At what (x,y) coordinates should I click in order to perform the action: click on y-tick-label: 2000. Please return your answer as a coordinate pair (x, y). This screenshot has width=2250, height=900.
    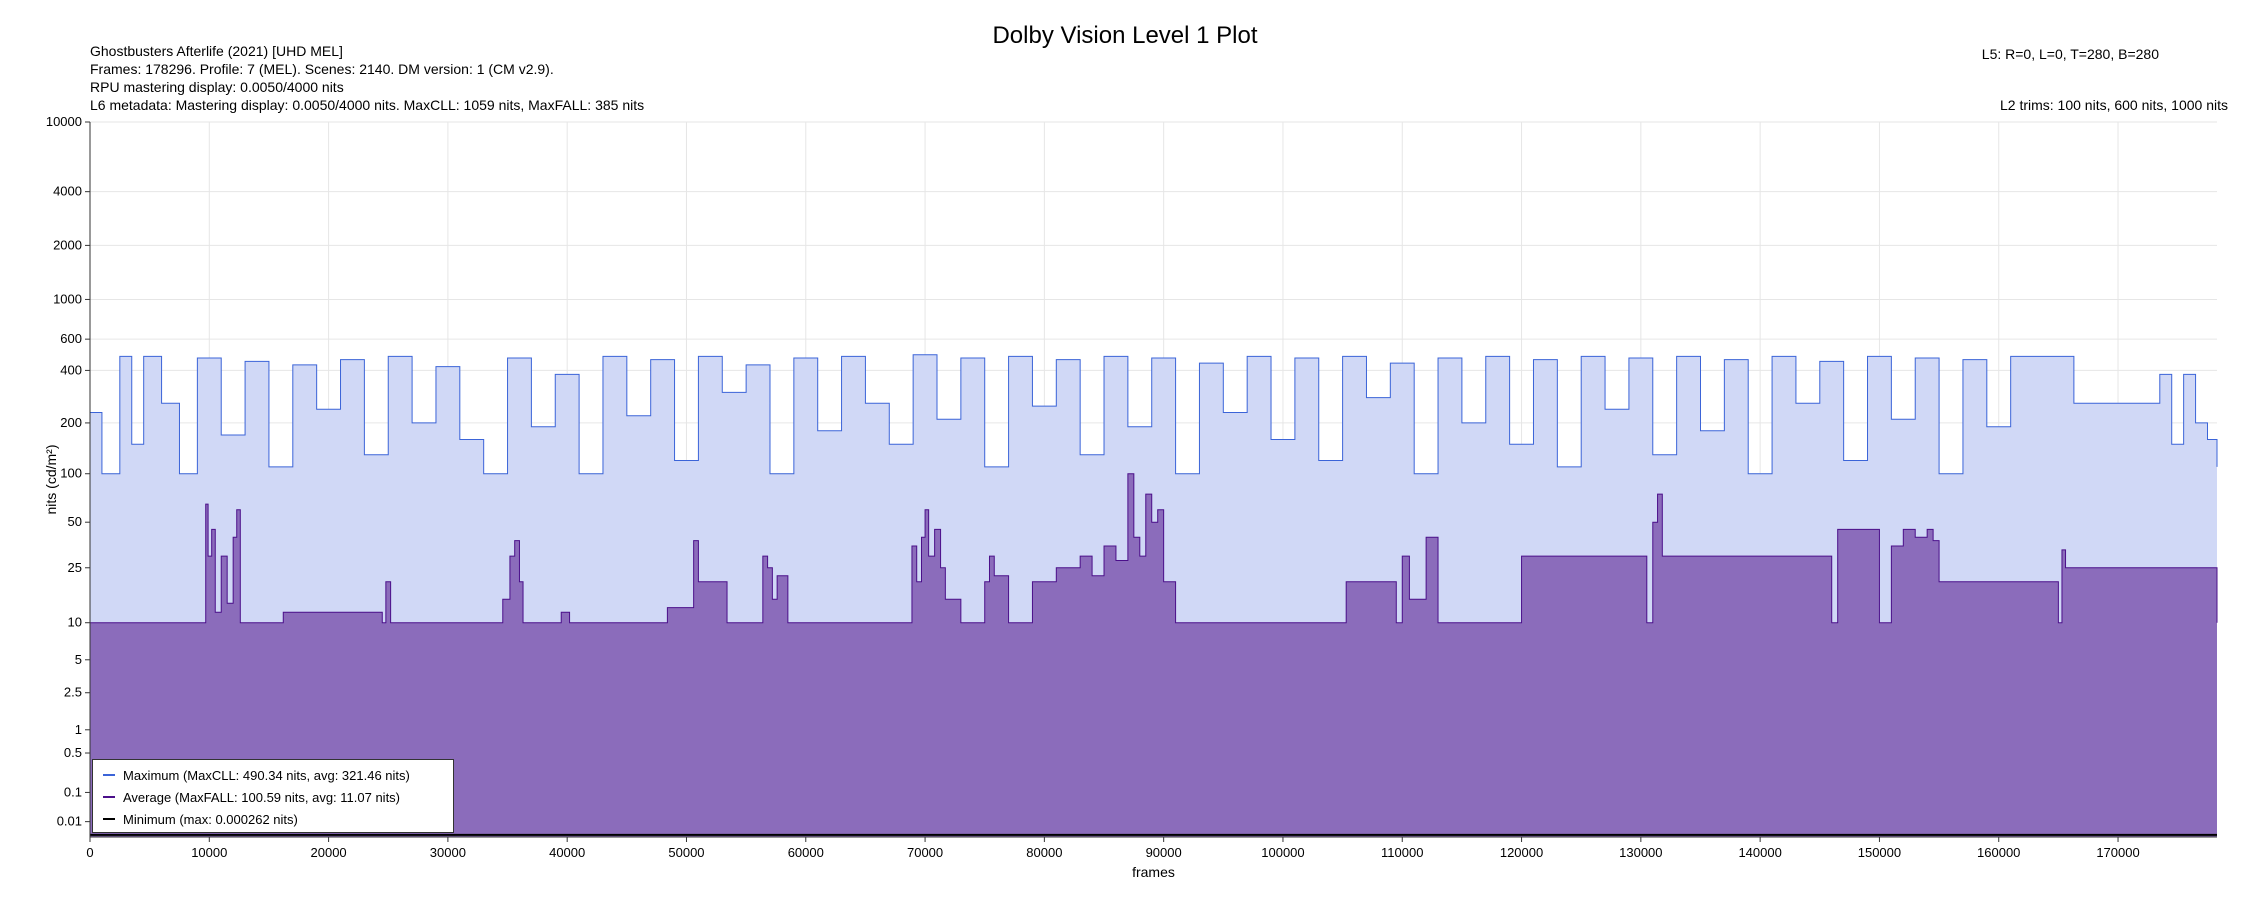
    Looking at the image, I should click on (67, 244).